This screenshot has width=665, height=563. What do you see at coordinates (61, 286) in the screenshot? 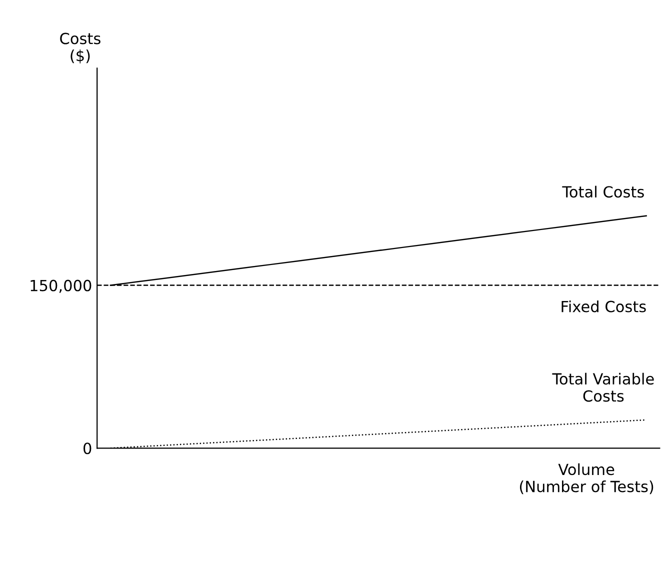
I see `y-tick-label: 150,000` at bounding box center [61, 286].